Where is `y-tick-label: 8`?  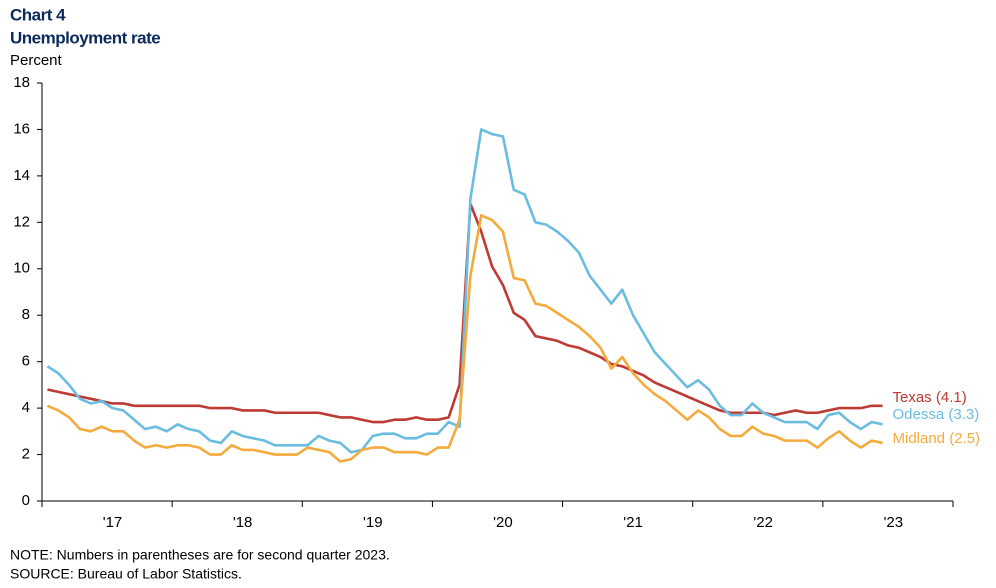 y-tick-label: 8 is located at coordinates (26, 314).